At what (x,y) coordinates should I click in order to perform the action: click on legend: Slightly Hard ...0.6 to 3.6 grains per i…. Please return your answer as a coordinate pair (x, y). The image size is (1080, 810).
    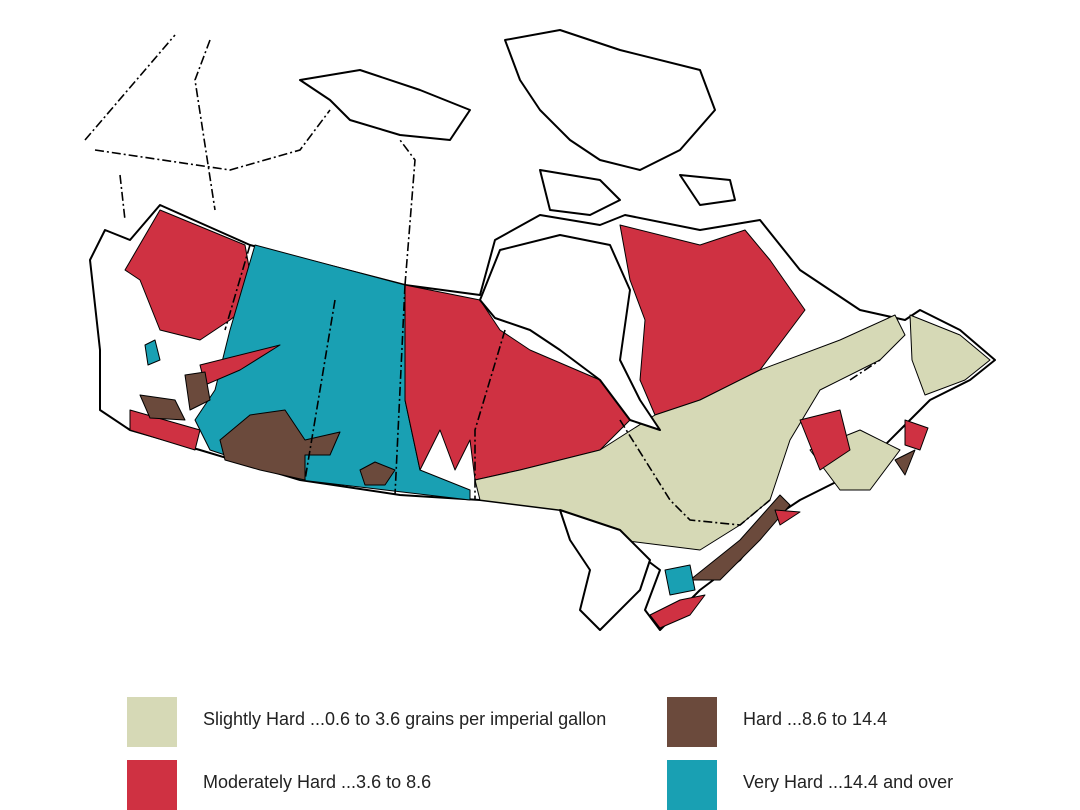
    Looking at the image, I should click on (540, 753).